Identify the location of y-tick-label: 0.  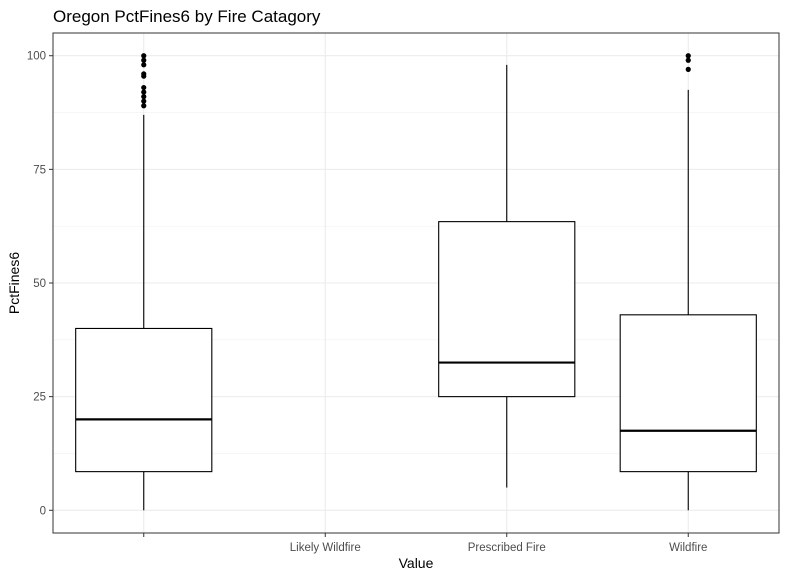
(43, 511).